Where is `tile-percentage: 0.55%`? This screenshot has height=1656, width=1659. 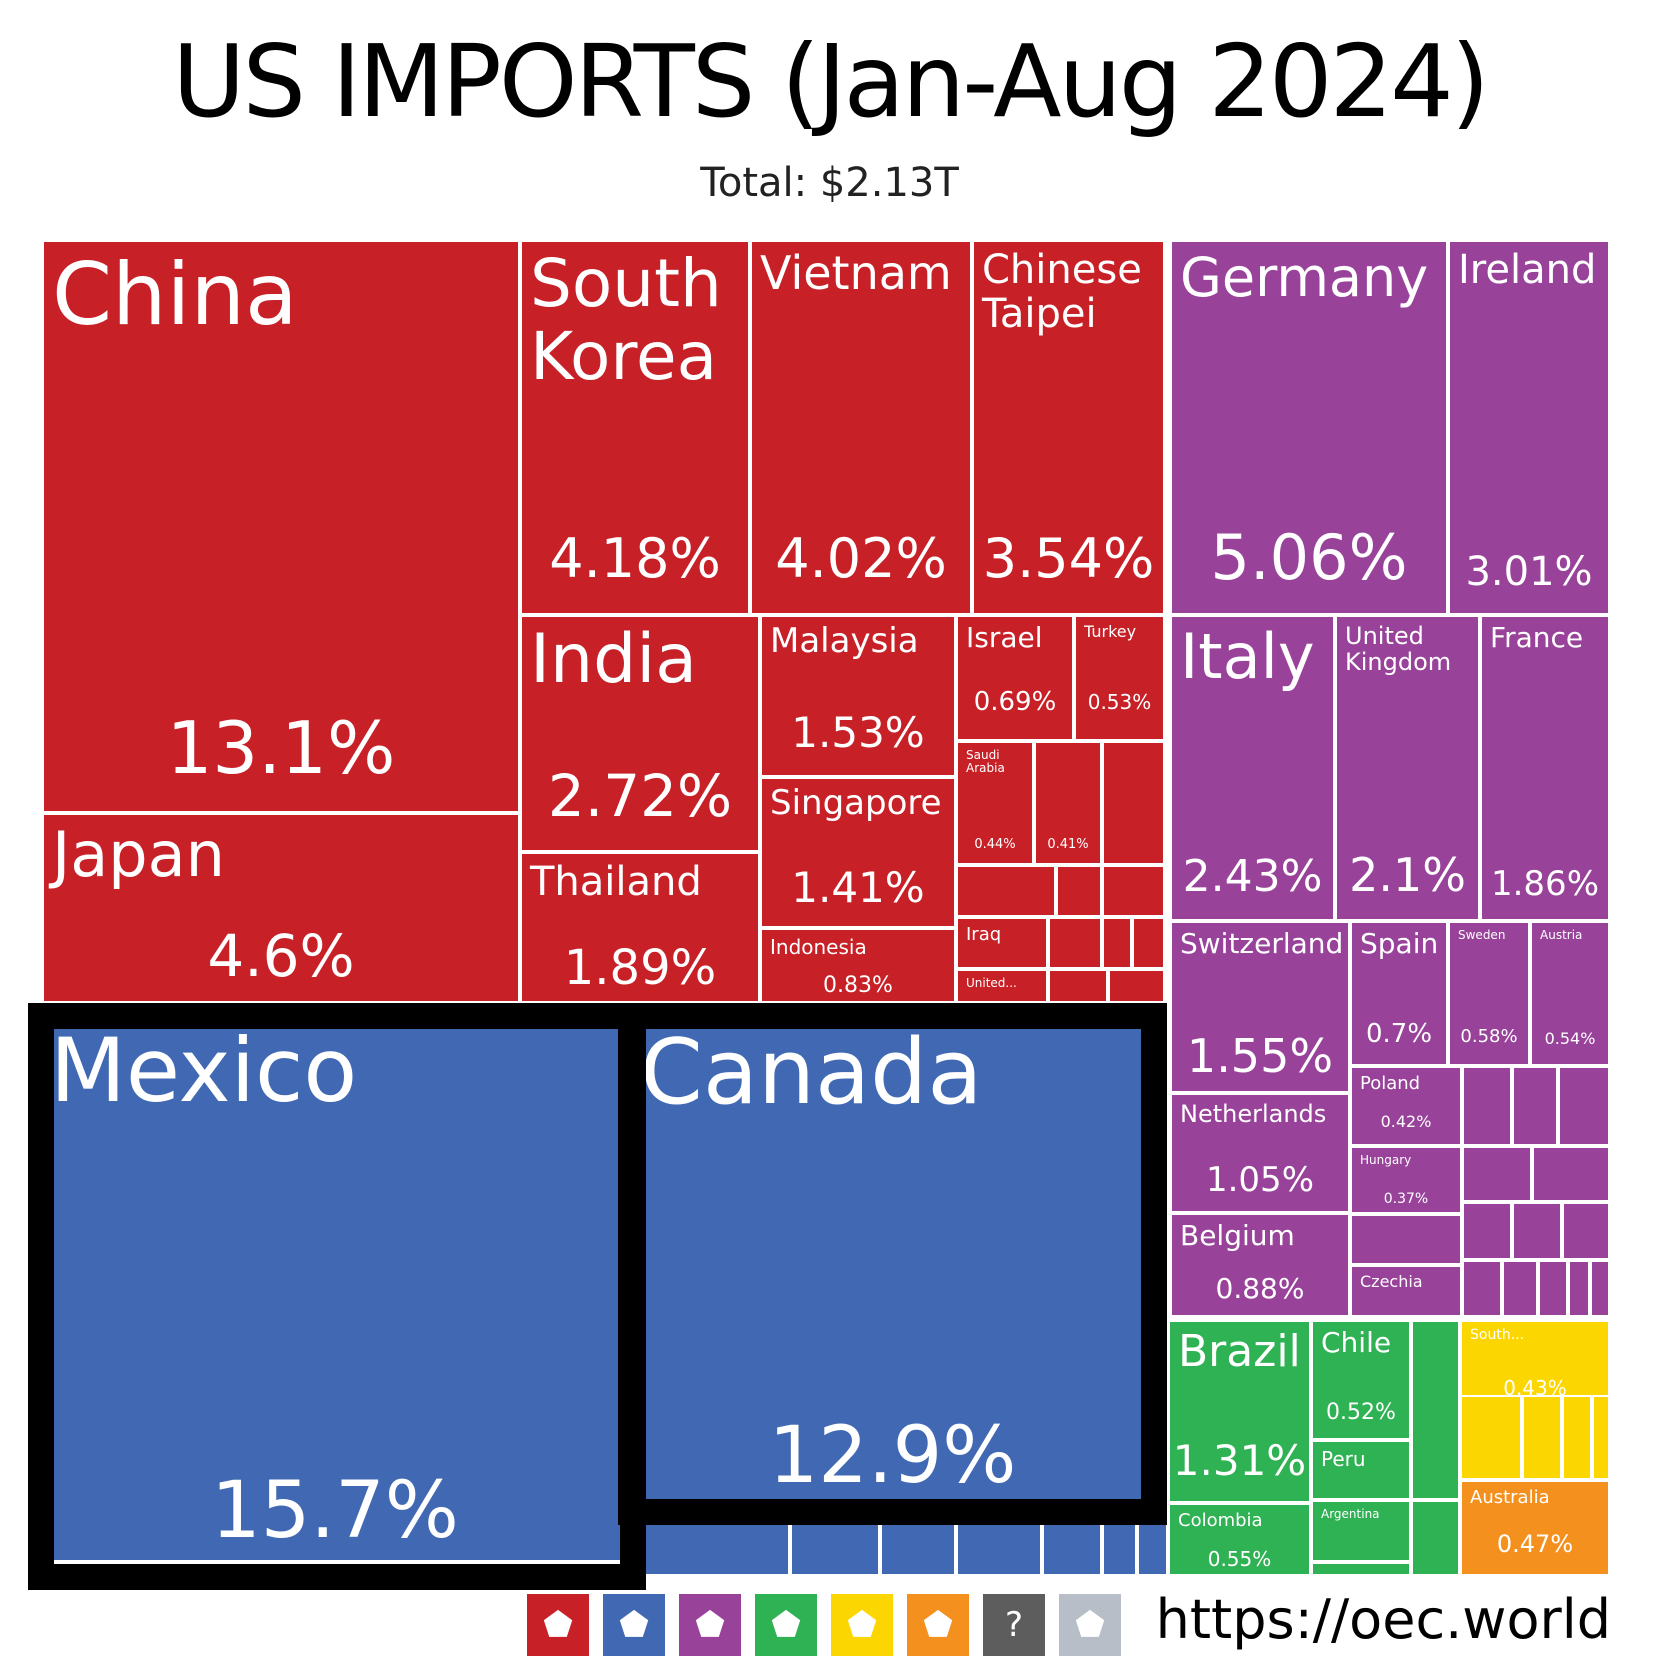 tile-percentage: 0.55% is located at coordinates (1239, 1559).